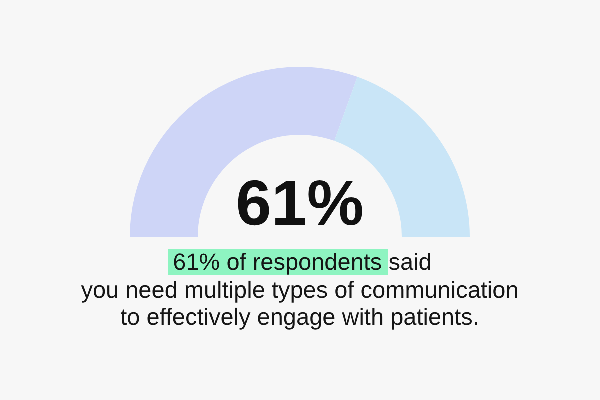 Image resolution: width=600 pixels, height=400 pixels. Describe the element at coordinates (278, 262) in the screenshot. I see `text: 61% of respondents` at that location.